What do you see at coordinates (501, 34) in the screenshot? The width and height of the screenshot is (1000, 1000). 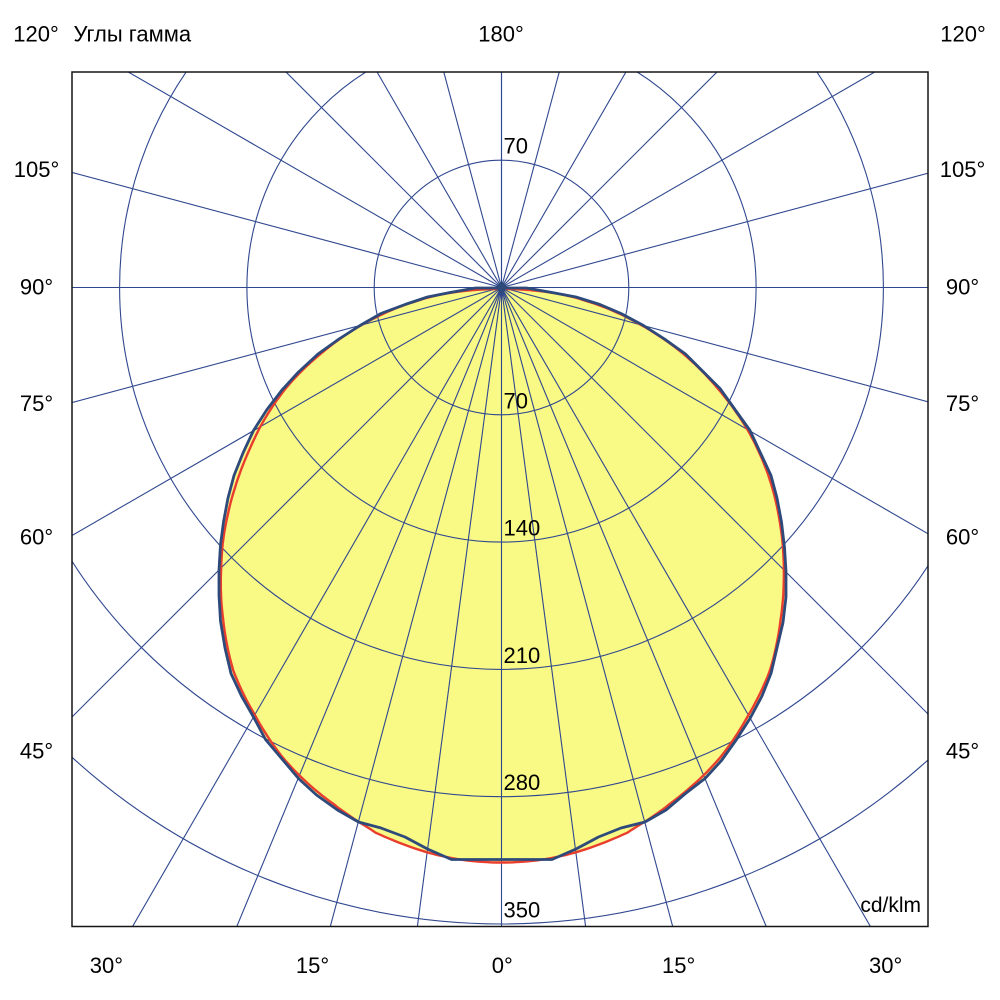 I see `svg-text: 180°` at bounding box center [501, 34].